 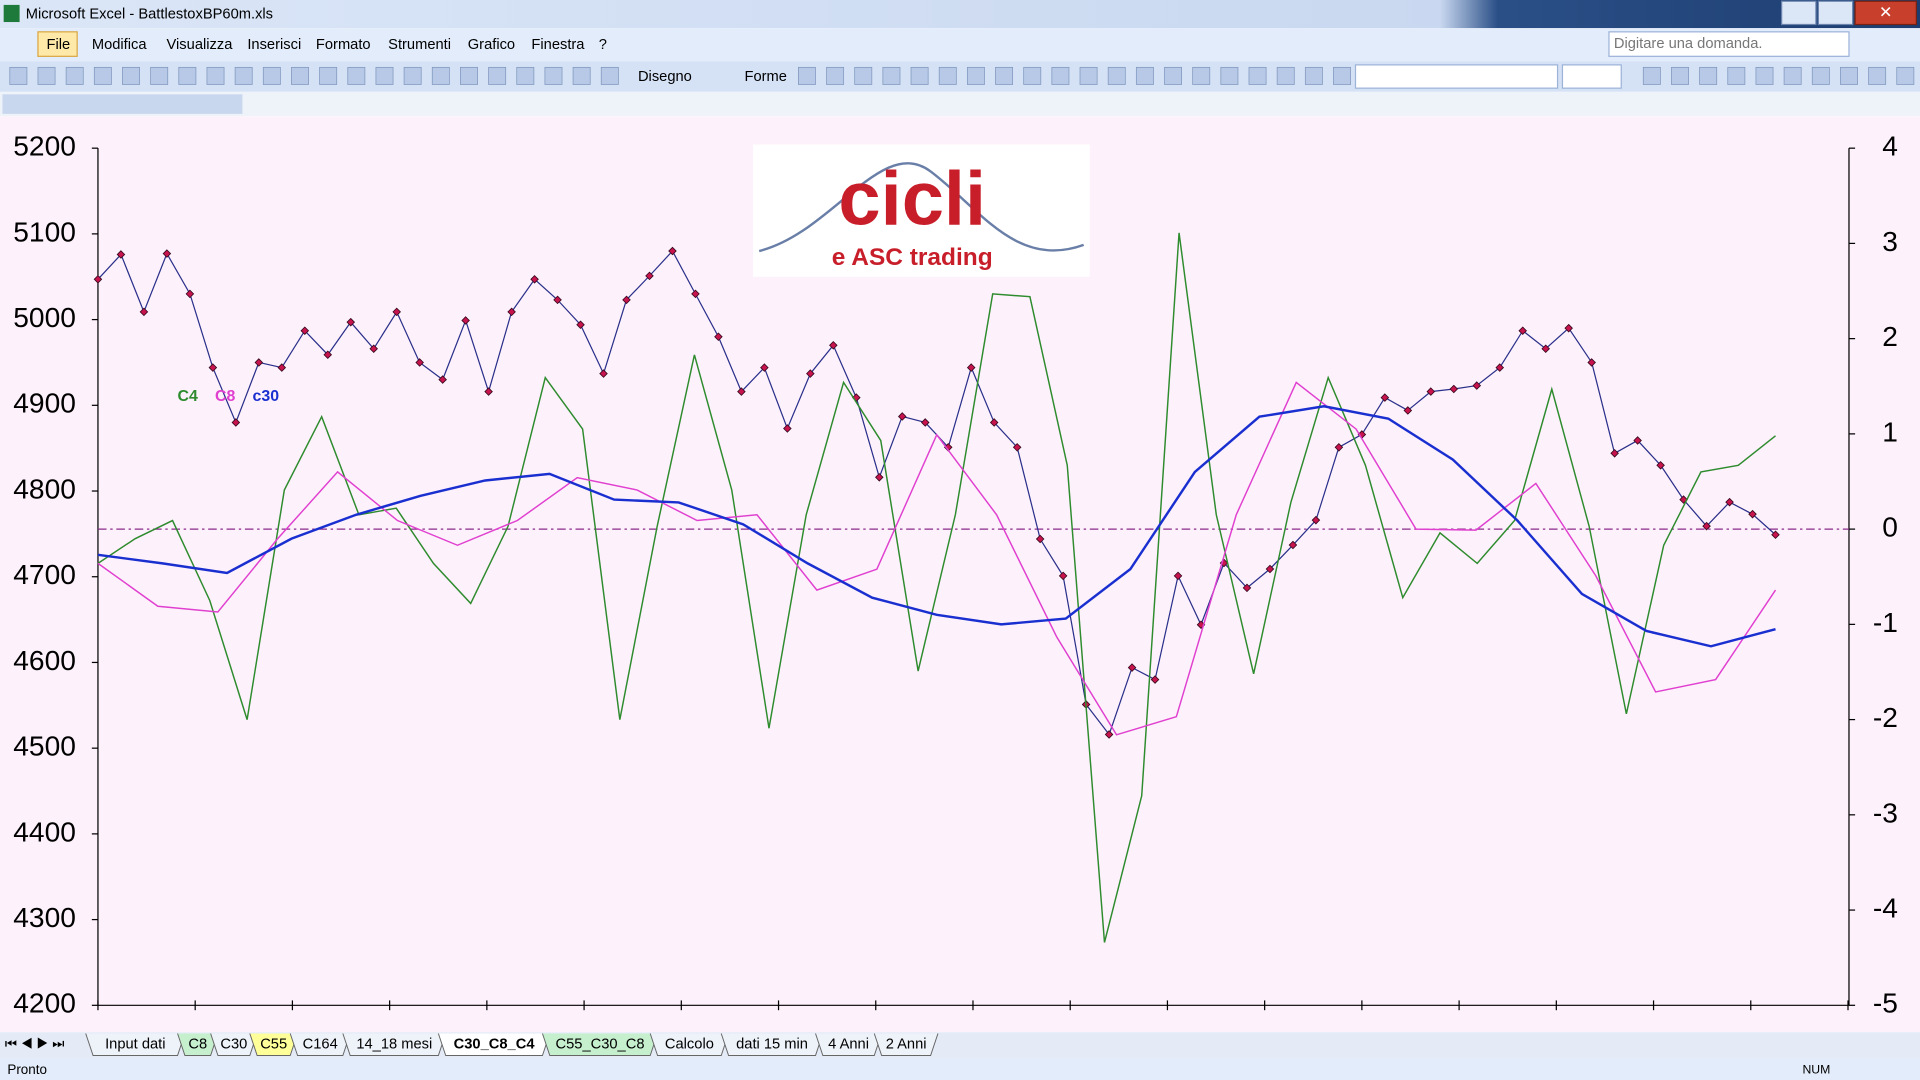 What do you see at coordinates (394, 1044) in the screenshot?
I see `sheet-tab-label: 14_18 mesi` at bounding box center [394, 1044].